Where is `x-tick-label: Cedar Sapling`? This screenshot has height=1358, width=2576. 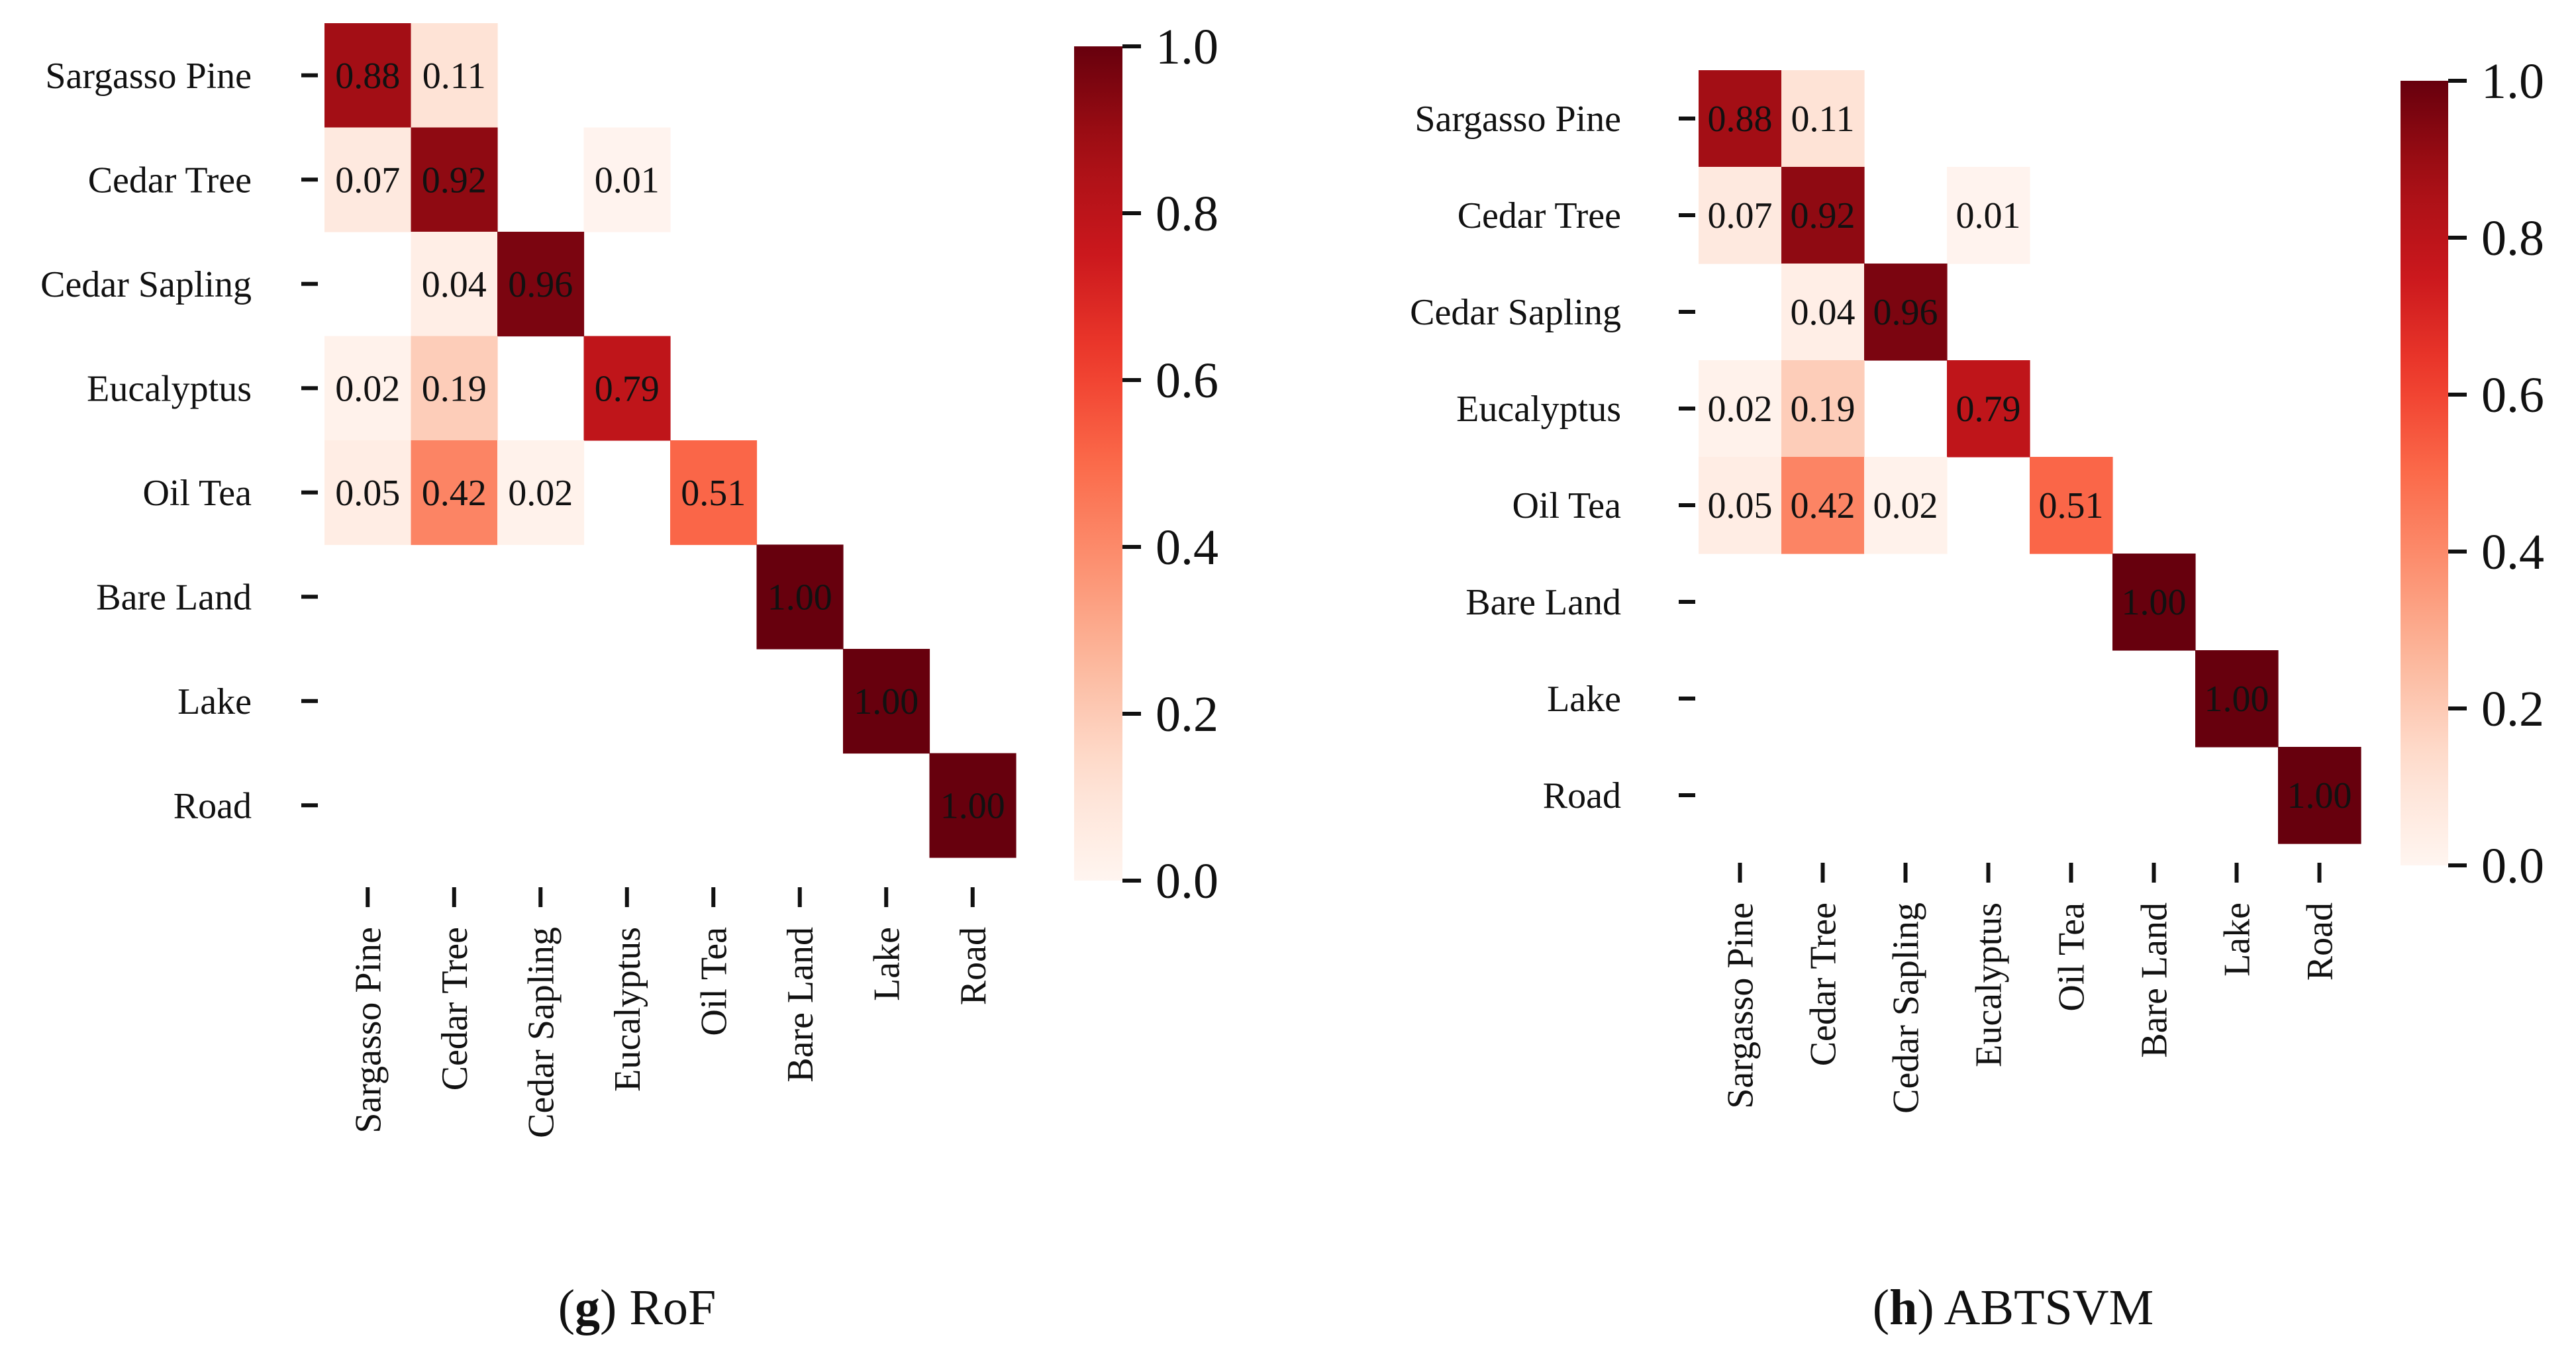 x-tick-label: Cedar Sapling is located at coordinates (1906, 1008).